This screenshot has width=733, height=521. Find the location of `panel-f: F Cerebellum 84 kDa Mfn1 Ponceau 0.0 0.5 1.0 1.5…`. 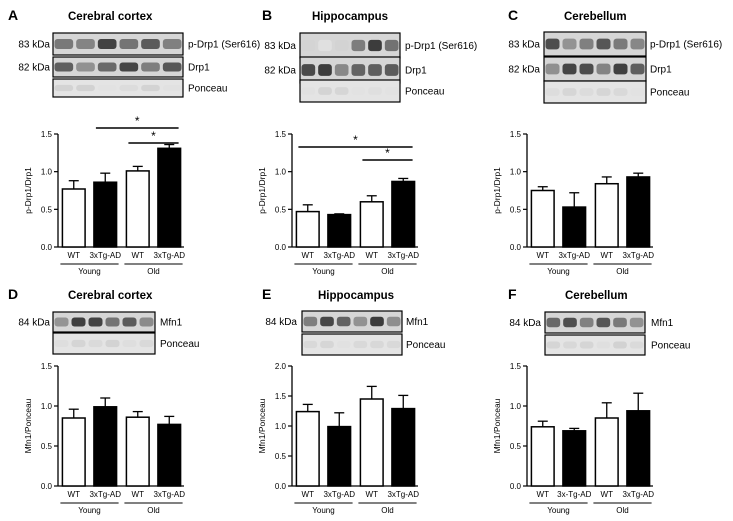

panel-f: F Cerebellum 84 kDa Mfn1 Ponceau 0.0 0.5 1.0 1.5… is located at coordinates (591, 400).